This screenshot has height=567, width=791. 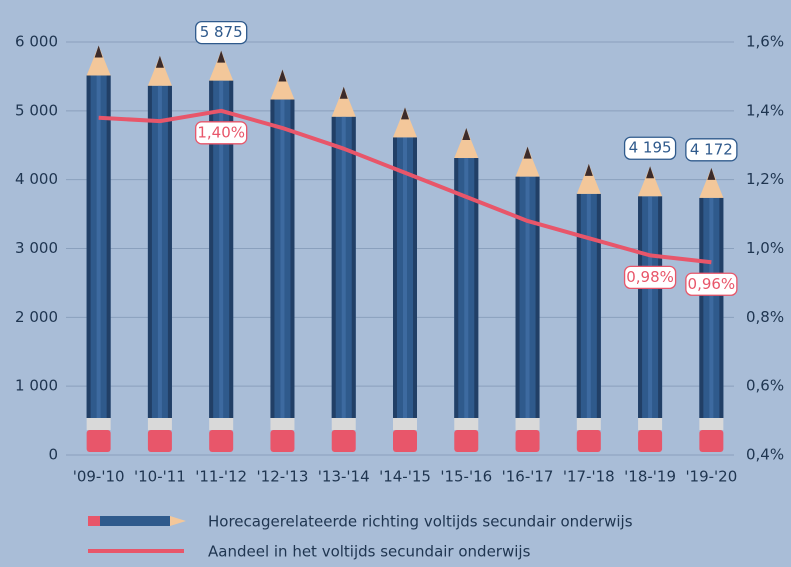 I want to click on x-tick-label: '15-'16, so click(x=466, y=477).